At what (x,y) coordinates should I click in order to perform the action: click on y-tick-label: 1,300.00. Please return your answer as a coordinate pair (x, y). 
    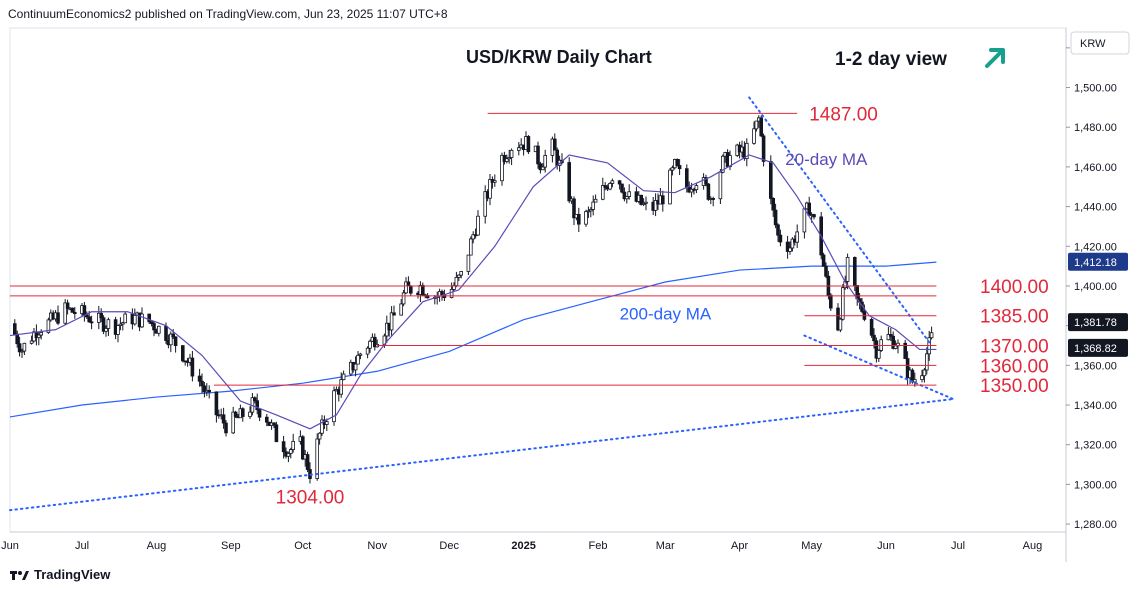
    Looking at the image, I should click on (1095, 485).